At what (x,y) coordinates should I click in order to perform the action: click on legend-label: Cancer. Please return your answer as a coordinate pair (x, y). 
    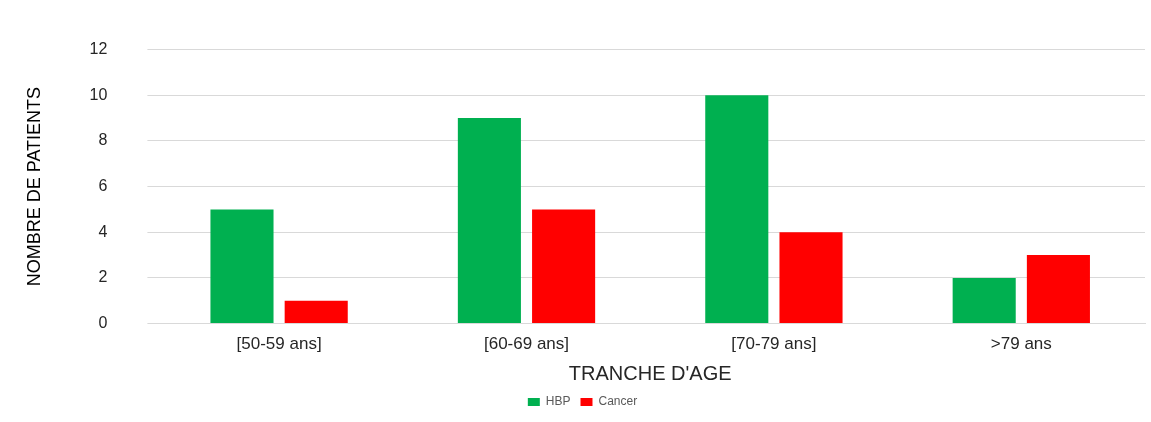
    Looking at the image, I should click on (618, 401).